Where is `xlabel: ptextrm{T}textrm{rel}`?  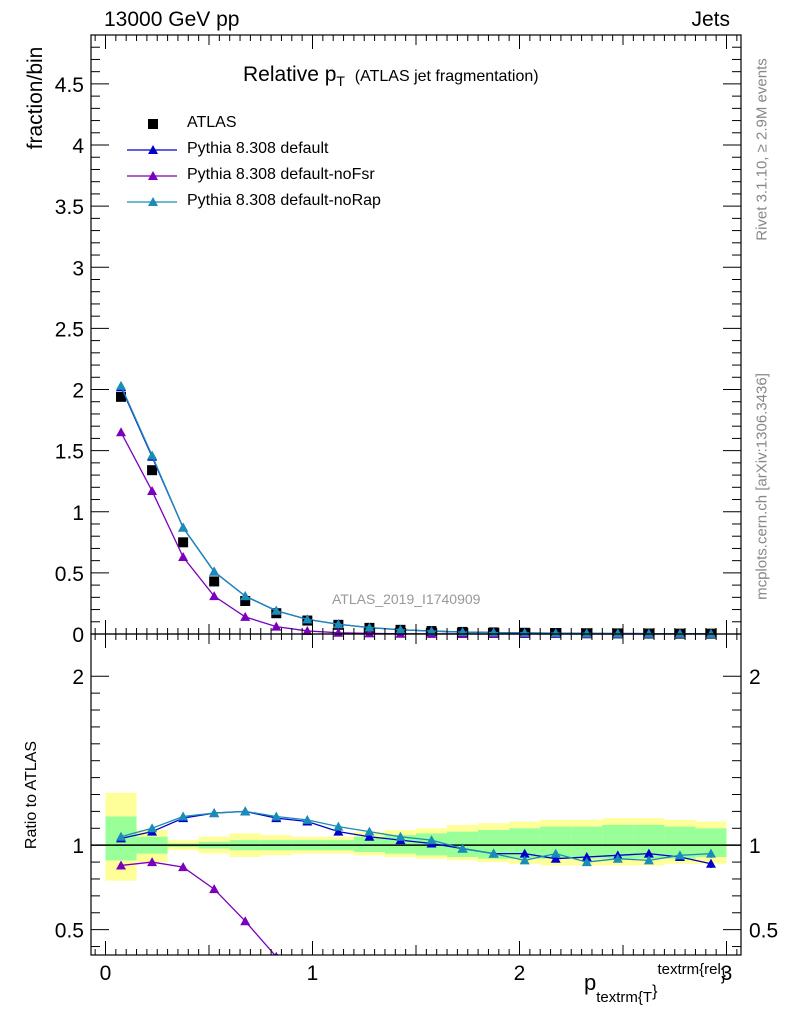
xlabel: ptextrm{T}textrm{rel} is located at coordinates (655, 983).